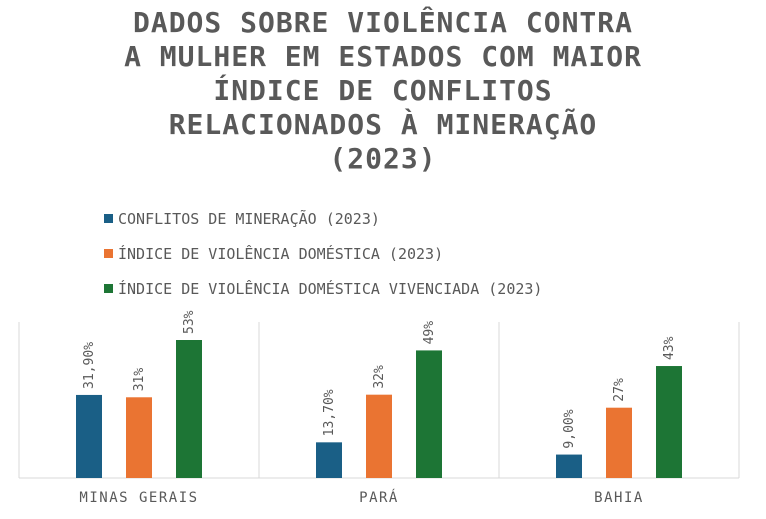  What do you see at coordinates (669, 348) in the screenshot?
I see `data-label: 43%` at bounding box center [669, 348].